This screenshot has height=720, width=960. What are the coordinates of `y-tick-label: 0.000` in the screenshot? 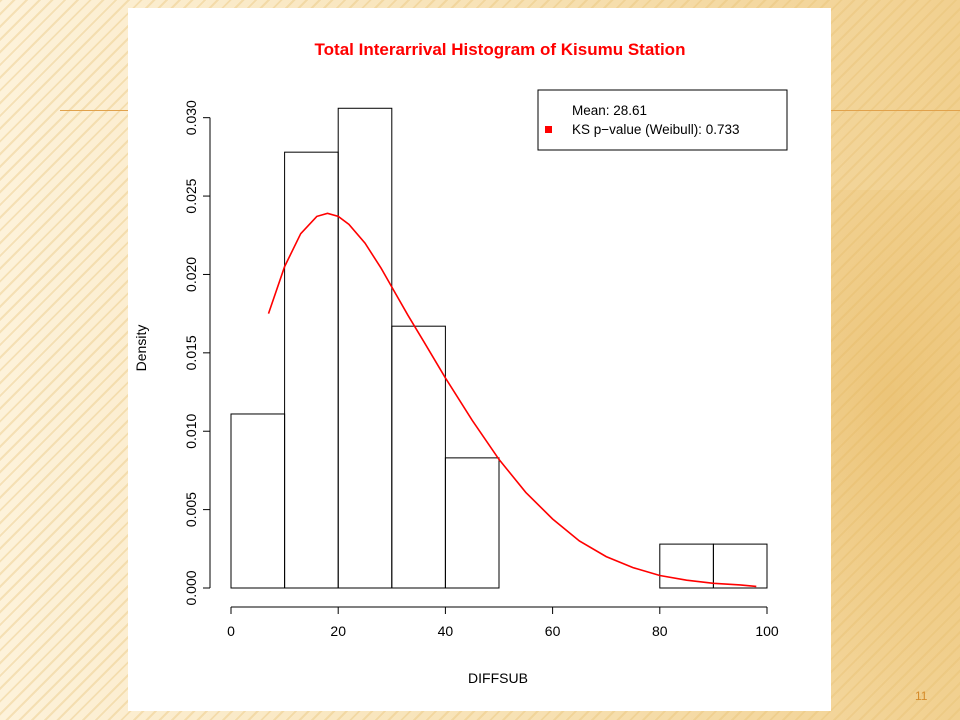 It's located at (191, 587).